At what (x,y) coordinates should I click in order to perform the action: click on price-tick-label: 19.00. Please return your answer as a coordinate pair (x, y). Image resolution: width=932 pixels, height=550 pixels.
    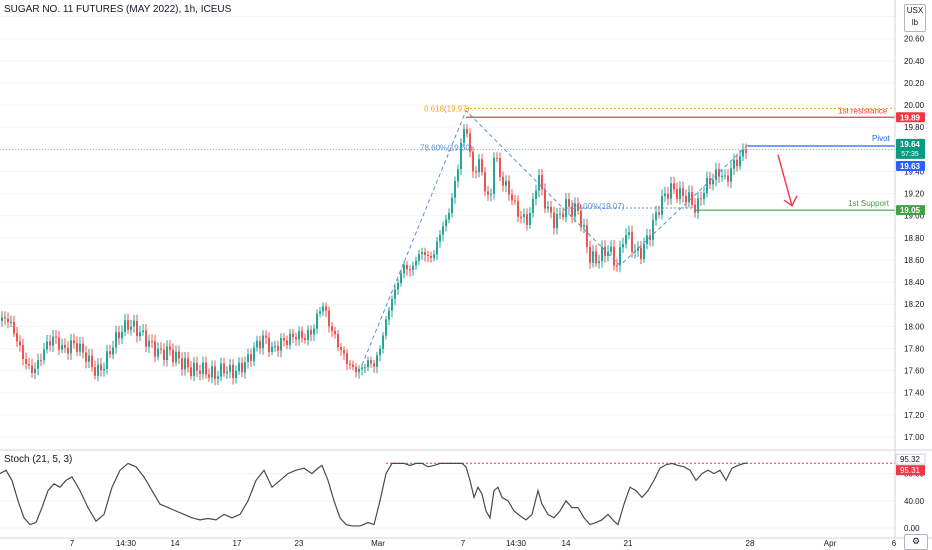
    Looking at the image, I should click on (914, 216).